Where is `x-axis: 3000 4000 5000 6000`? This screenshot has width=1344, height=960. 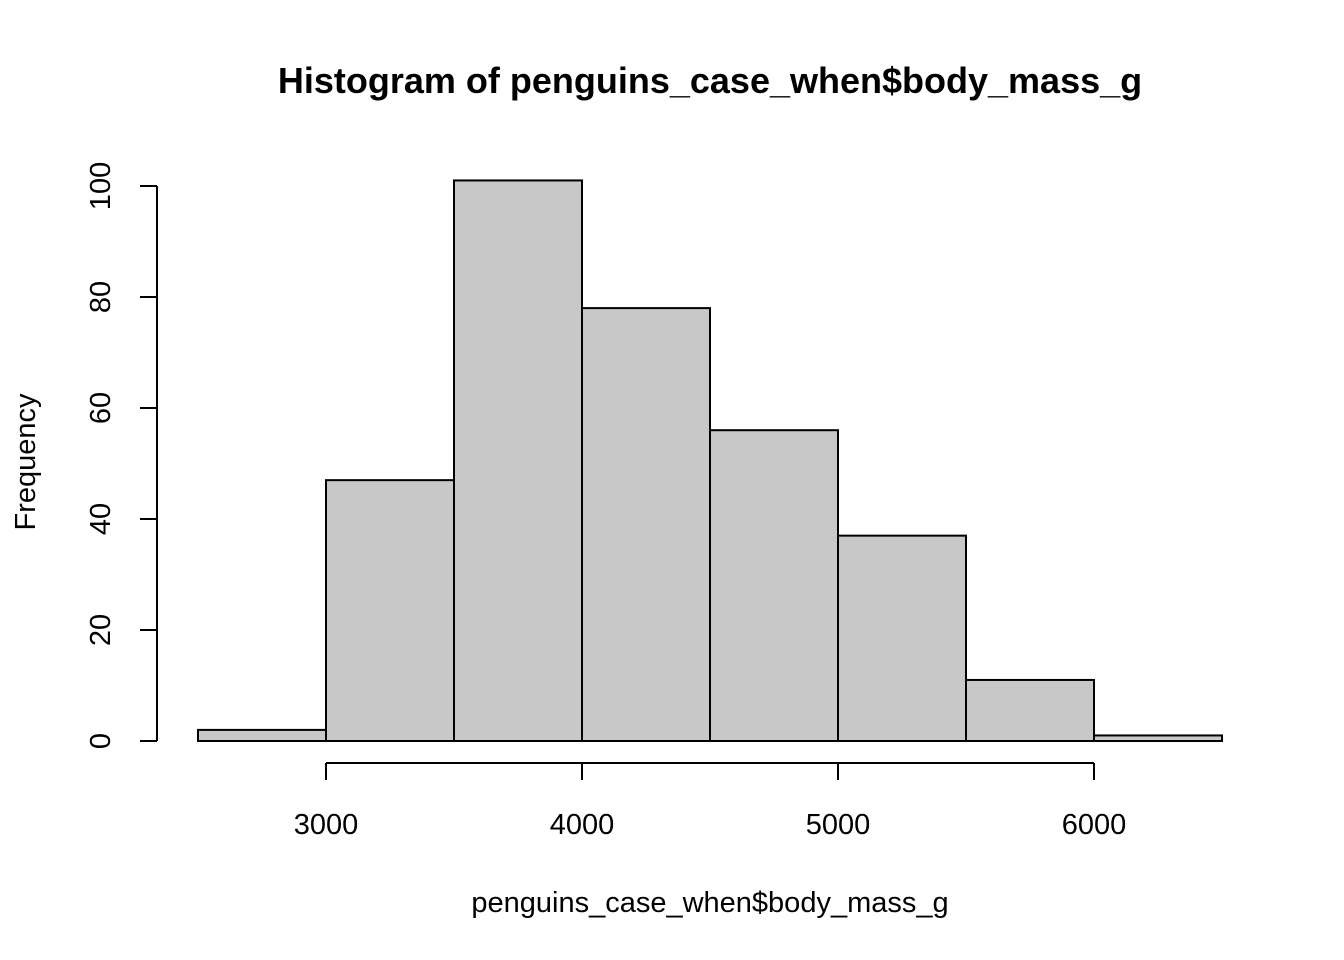
x-axis: 3000 4000 5000 6000 is located at coordinates (710, 801).